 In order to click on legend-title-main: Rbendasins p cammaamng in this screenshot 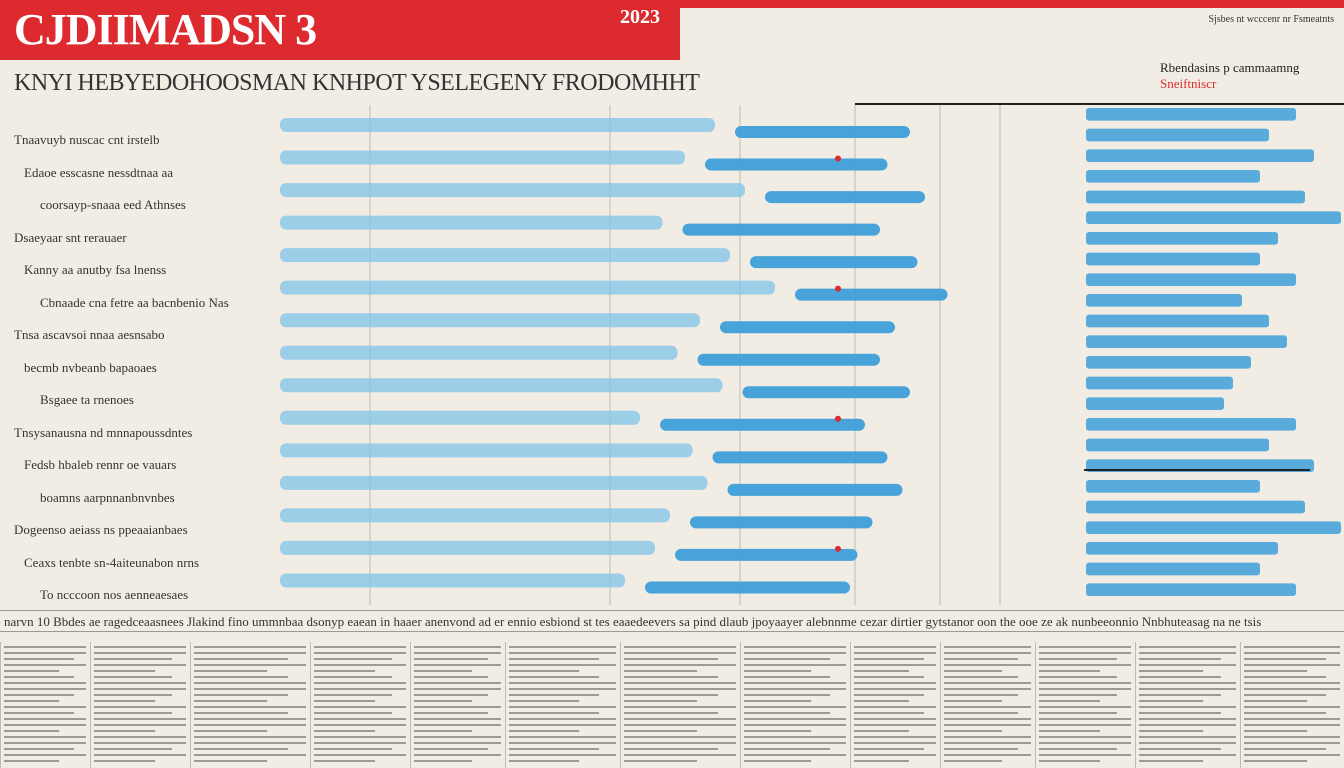, I will do `click(1230, 67)`.